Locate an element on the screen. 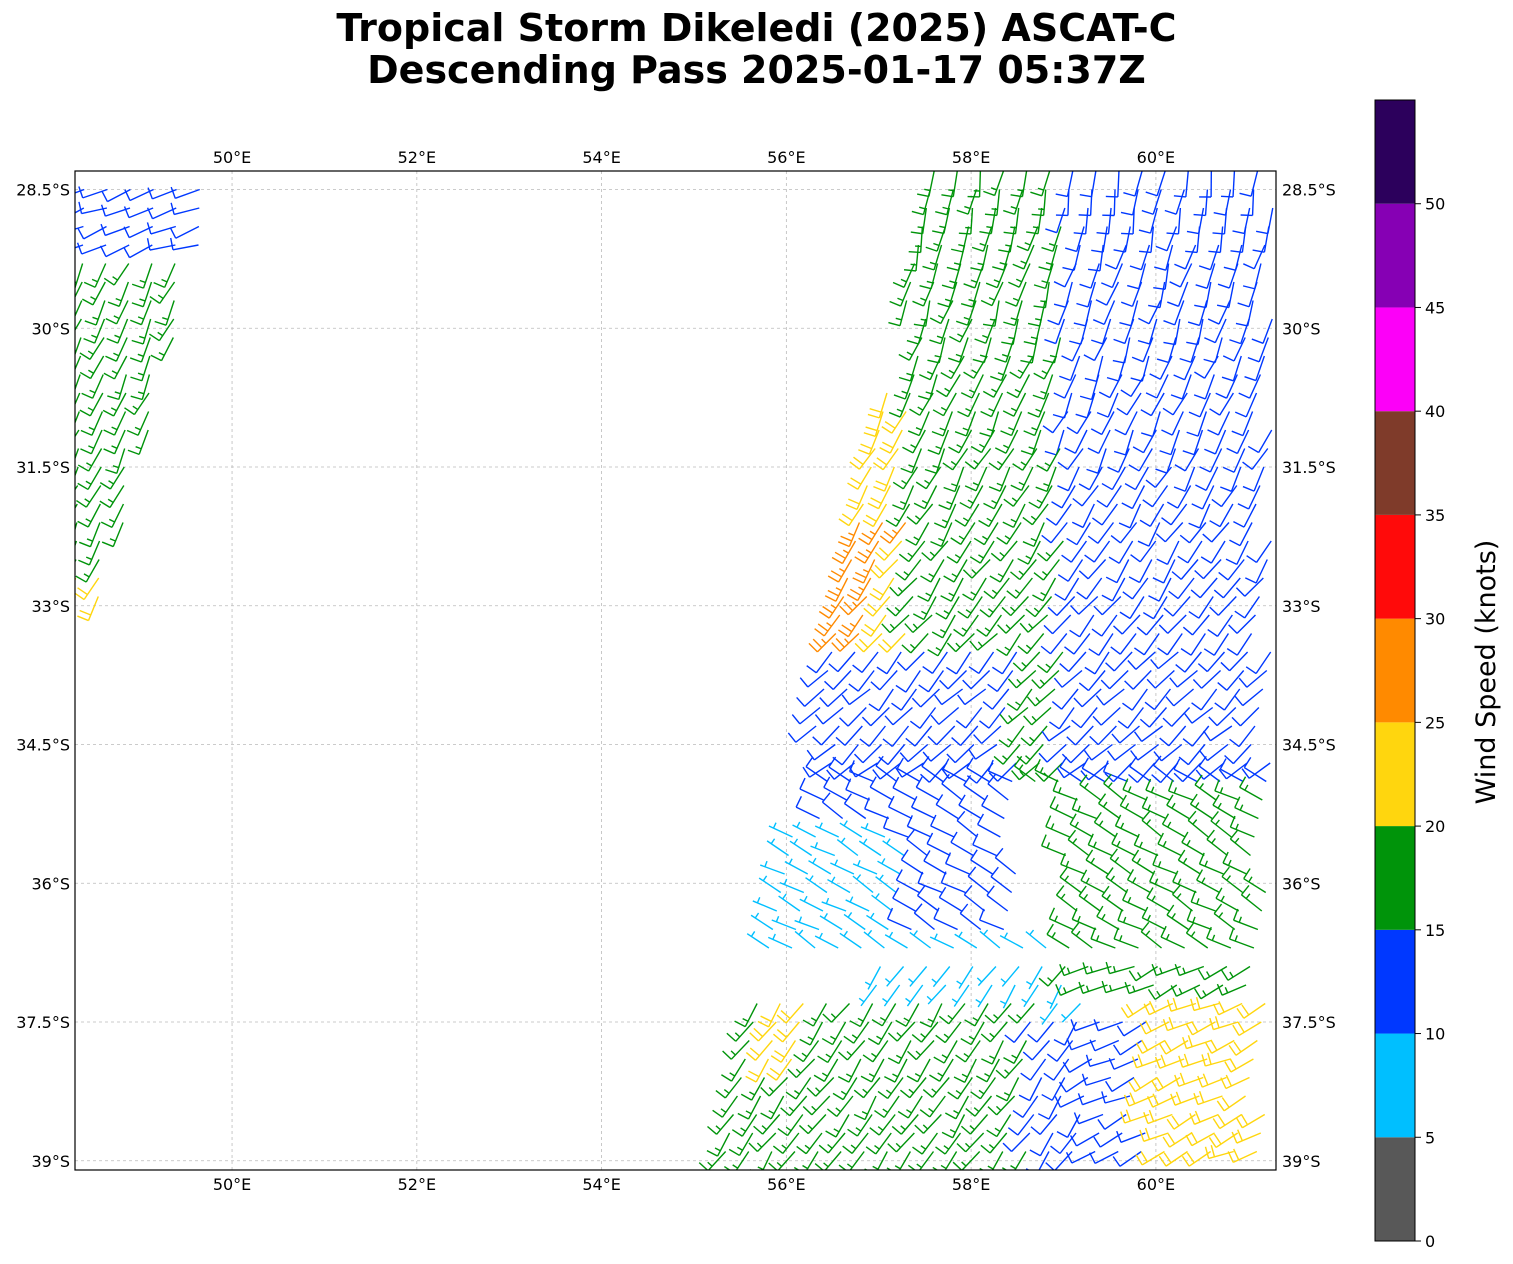 The height and width of the screenshot is (1264, 1513). colorbar-frame is located at coordinates (1395, 670).